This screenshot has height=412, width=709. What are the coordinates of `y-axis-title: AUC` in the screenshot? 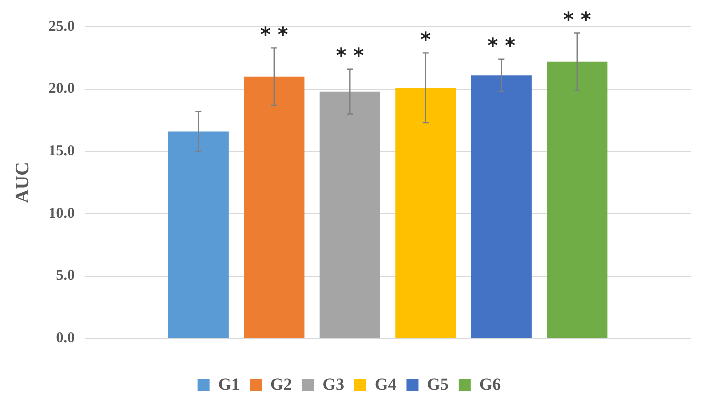 It's located at (23, 183).